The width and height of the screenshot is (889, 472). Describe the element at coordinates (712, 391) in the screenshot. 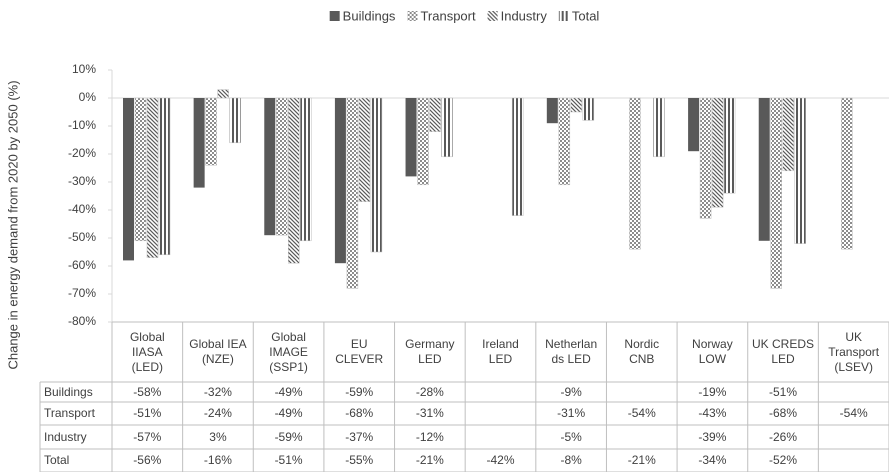

I see `table-cell: -19%` at that location.